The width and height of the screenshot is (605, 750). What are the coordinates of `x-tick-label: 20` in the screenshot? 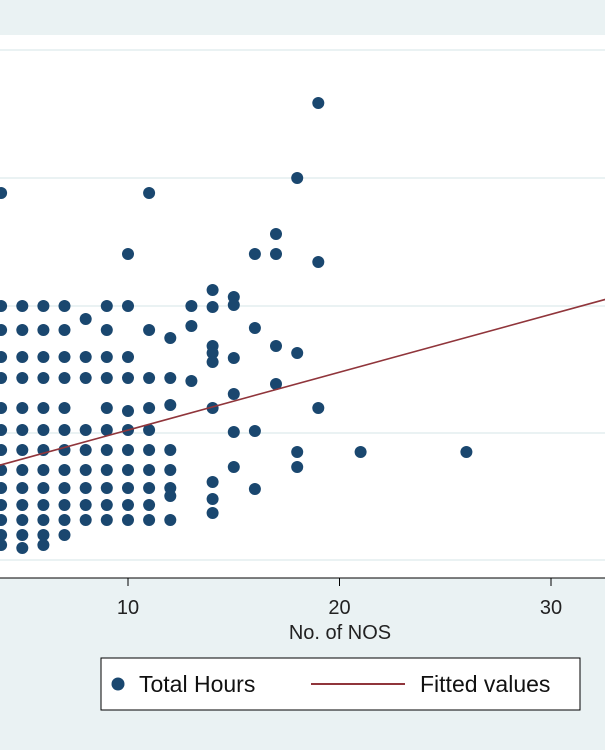 It's located at (339, 608).